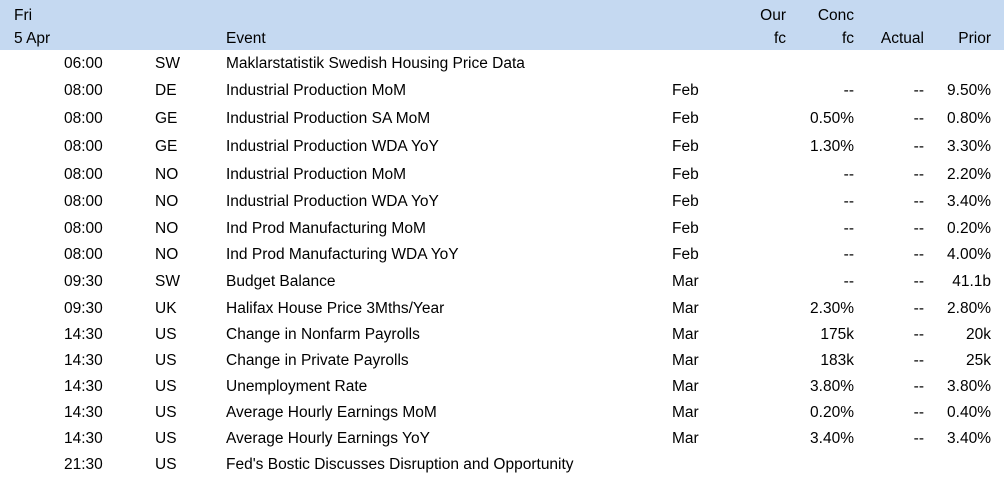 This screenshot has height=484, width=1004. What do you see at coordinates (83, 464) in the screenshot?
I see `cell-time: 21:30` at bounding box center [83, 464].